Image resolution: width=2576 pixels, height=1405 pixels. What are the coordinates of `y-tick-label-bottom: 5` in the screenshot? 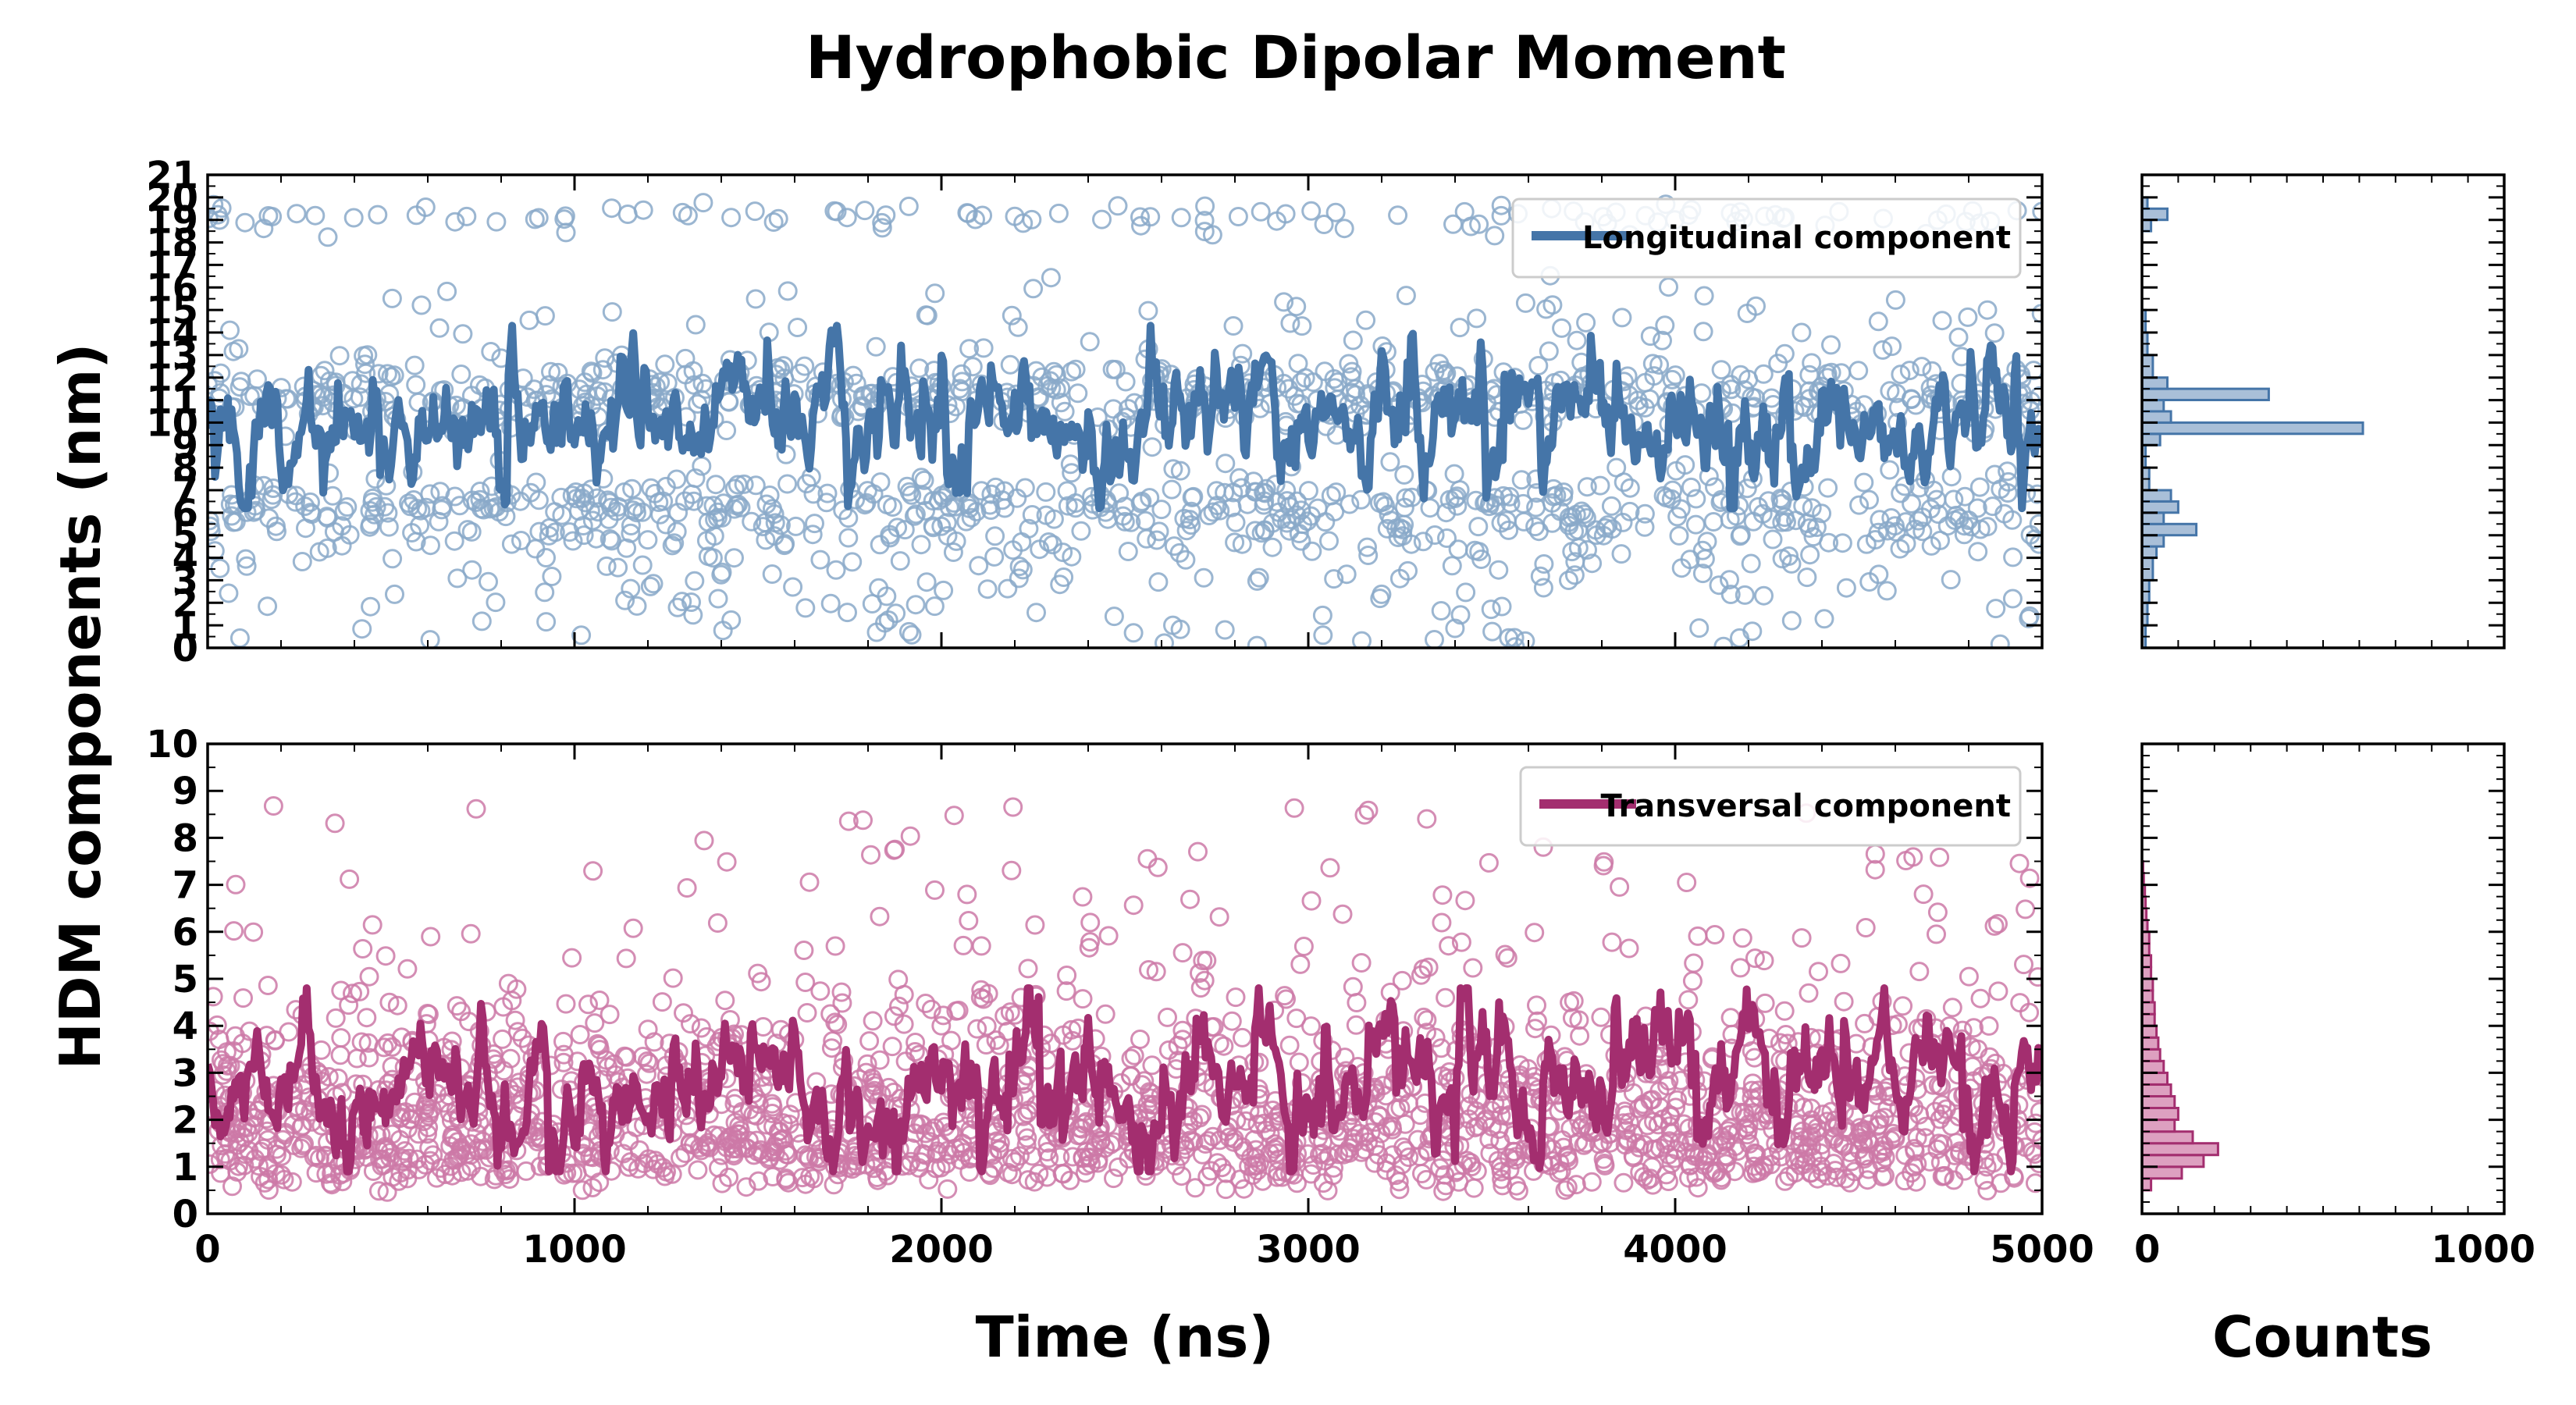 It's located at (185, 979).